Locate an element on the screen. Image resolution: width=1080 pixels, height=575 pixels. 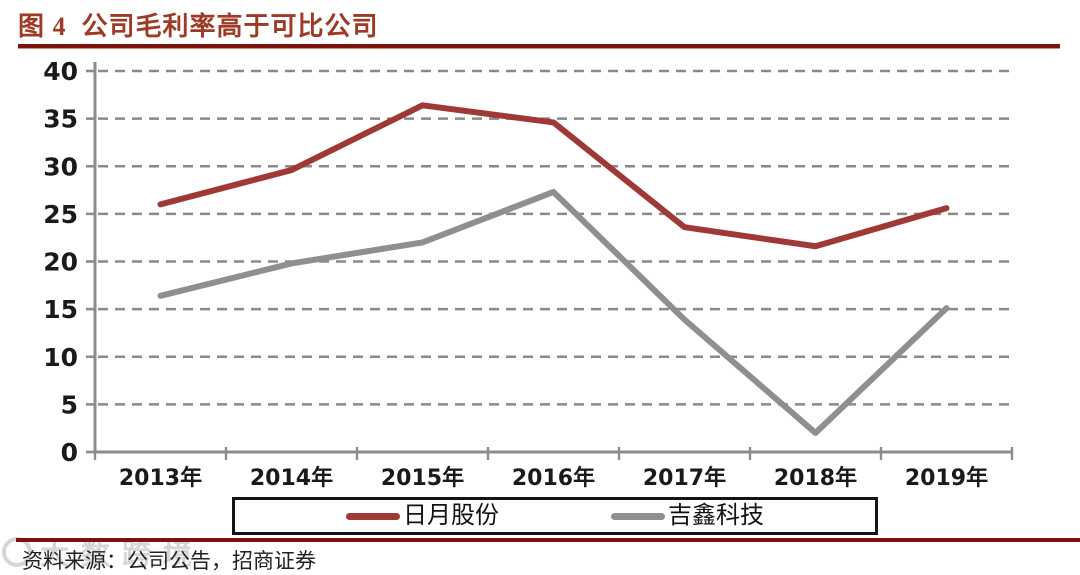
bottom-rule is located at coordinates (548, 540).